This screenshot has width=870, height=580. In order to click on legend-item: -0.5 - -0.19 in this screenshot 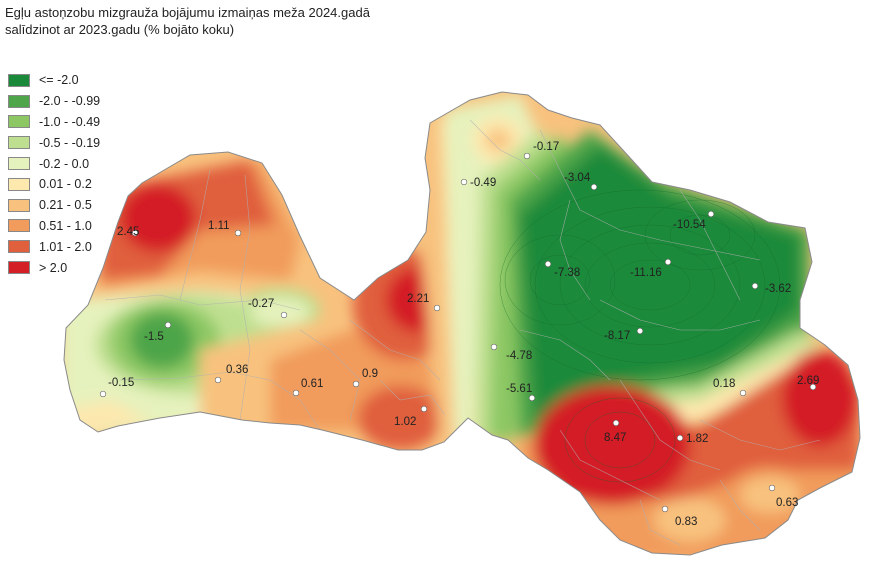, I will do `click(54, 142)`.